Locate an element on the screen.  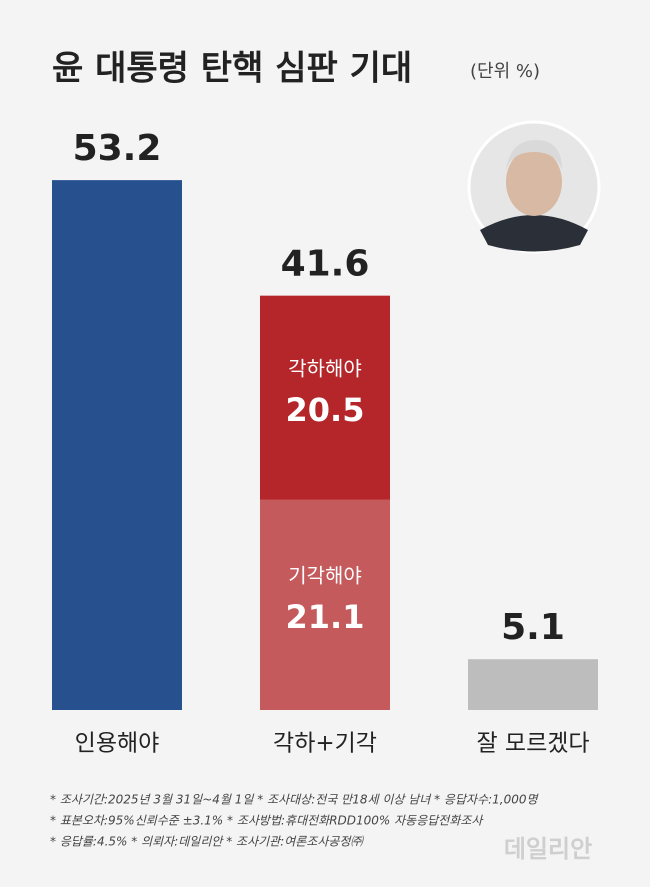
segment-name: 기각해야 is located at coordinates (325, 575).